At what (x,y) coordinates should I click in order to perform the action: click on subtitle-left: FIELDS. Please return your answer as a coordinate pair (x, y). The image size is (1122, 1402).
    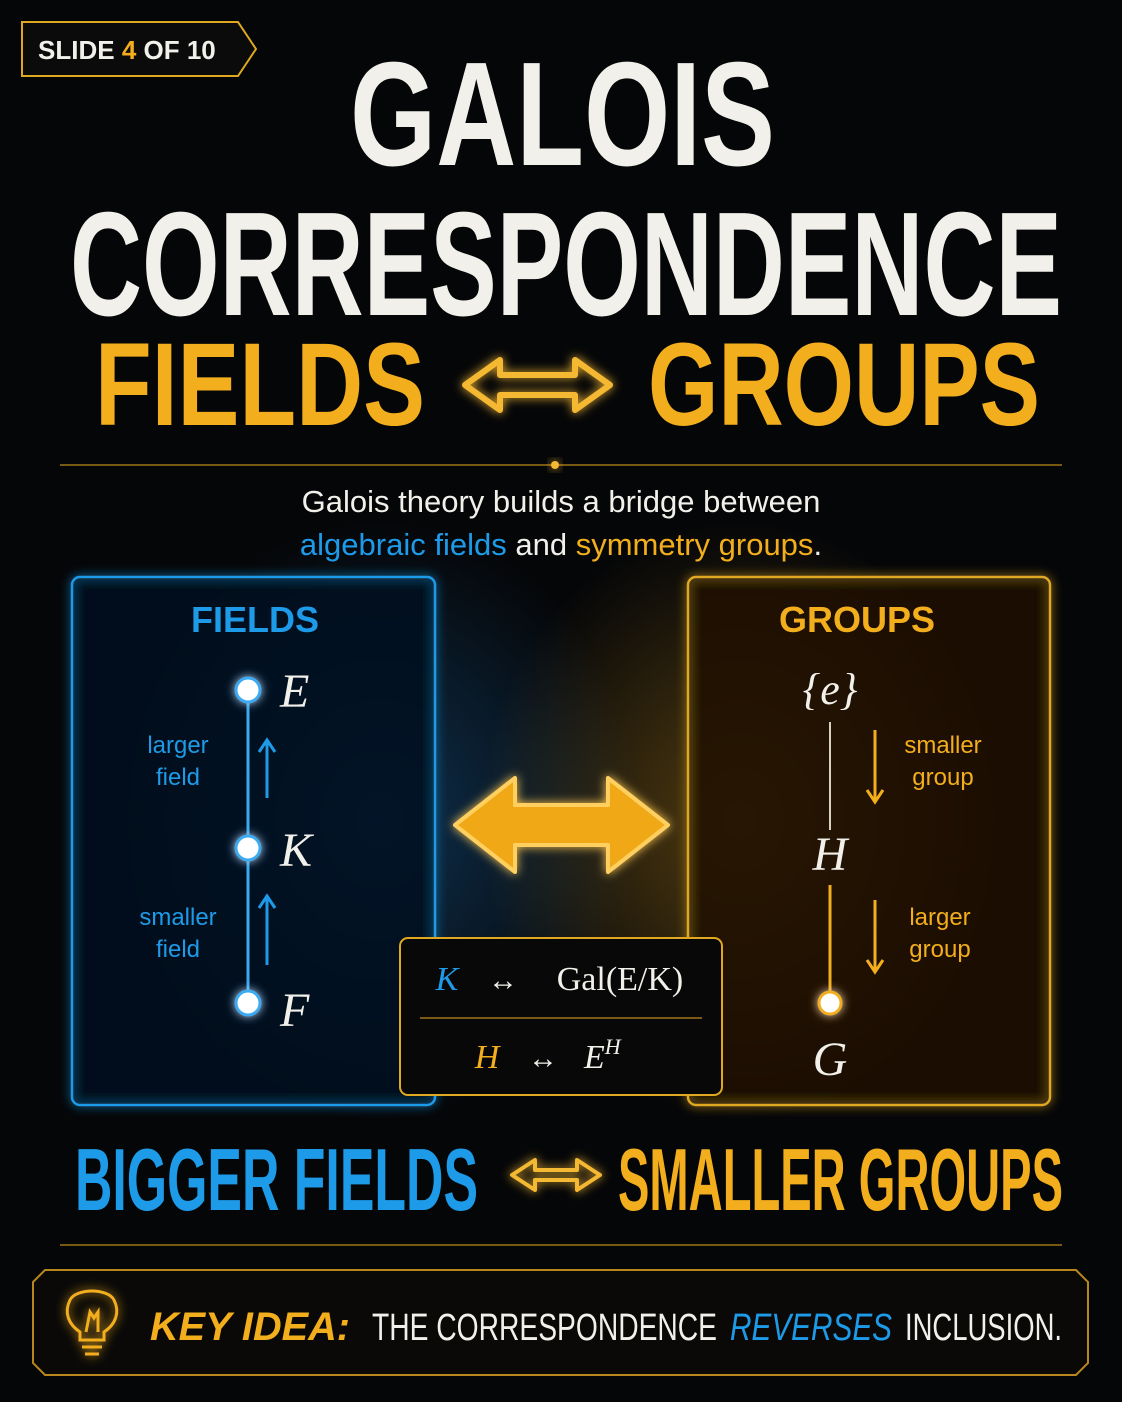
    Looking at the image, I should click on (260, 385).